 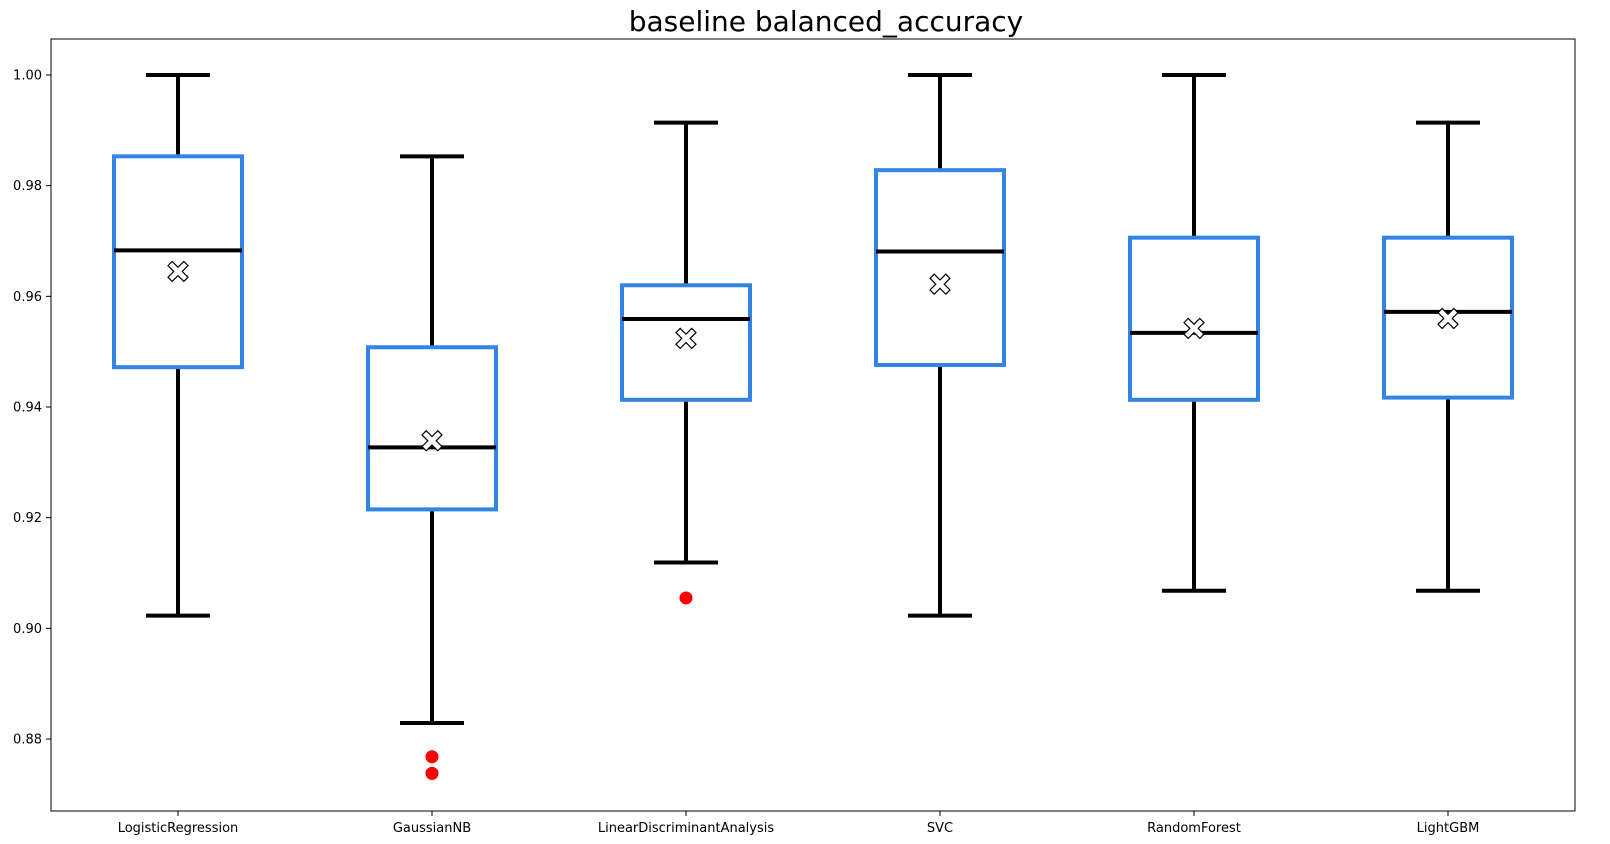 What do you see at coordinates (940, 828) in the screenshot?
I see `x-tick-label: SVC` at bounding box center [940, 828].